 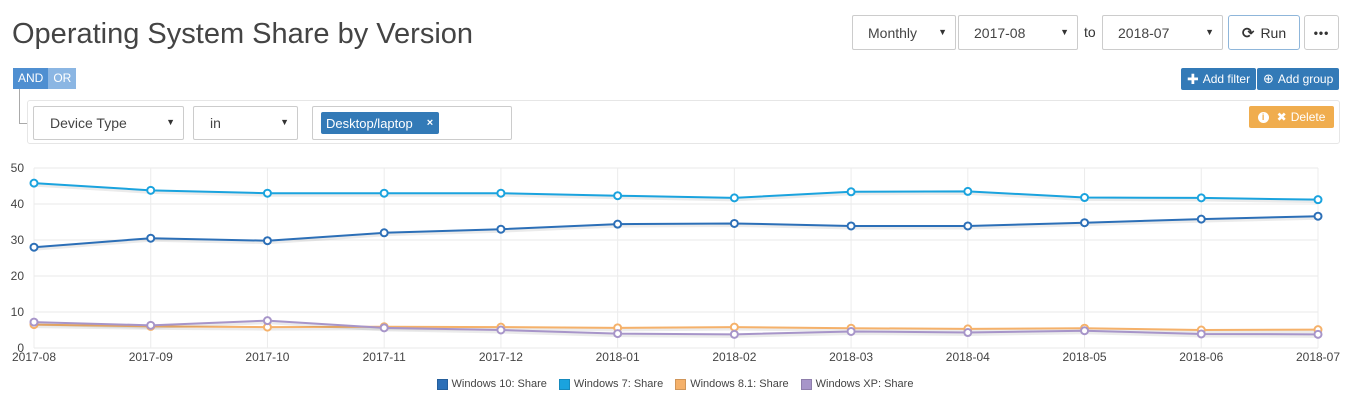 What do you see at coordinates (243, 34) in the screenshot?
I see `page-title: Operating System Share by Version` at bounding box center [243, 34].